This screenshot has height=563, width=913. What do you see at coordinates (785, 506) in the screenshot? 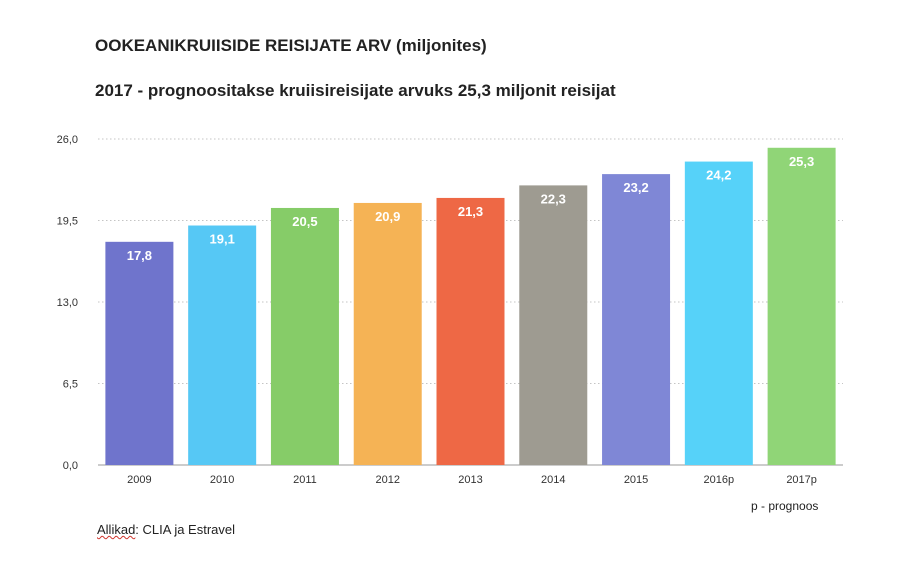
I see `forecast-footnote: p - prognoos` at bounding box center [785, 506].